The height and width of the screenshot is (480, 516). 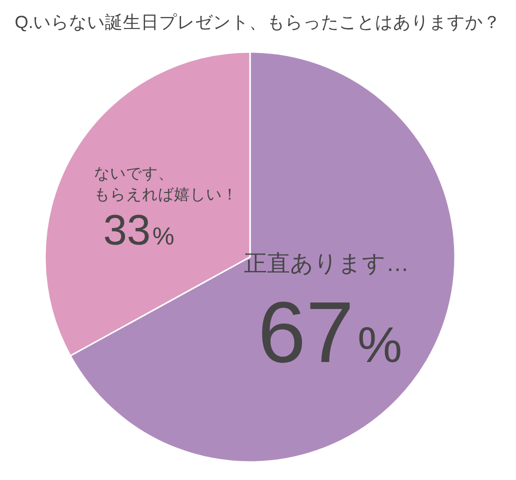 I want to click on data-label: 33%, so click(x=138, y=230).